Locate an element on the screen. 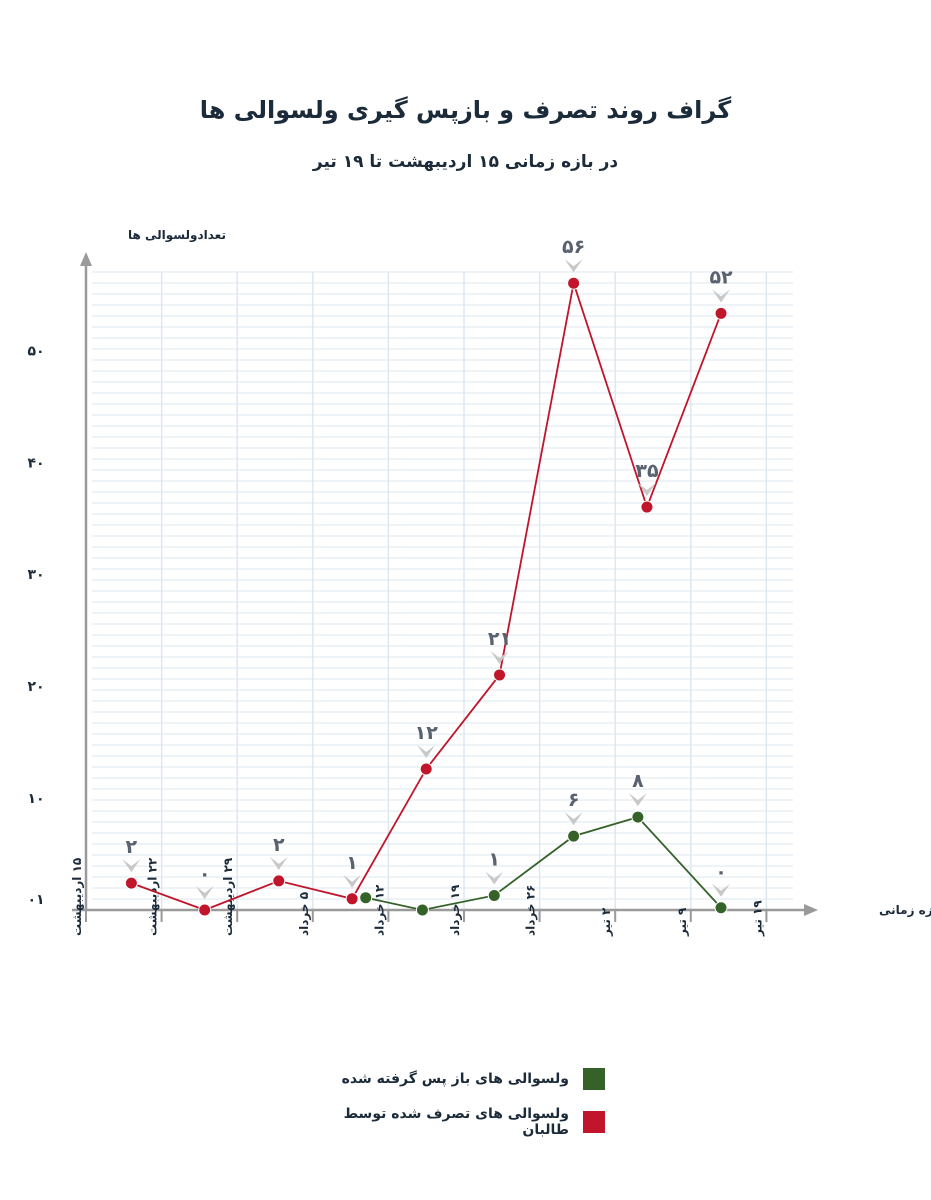 The height and width of the screenshot is (1200, 931). y-tick-label: ۳۰ is located at coordinates (35, 575).